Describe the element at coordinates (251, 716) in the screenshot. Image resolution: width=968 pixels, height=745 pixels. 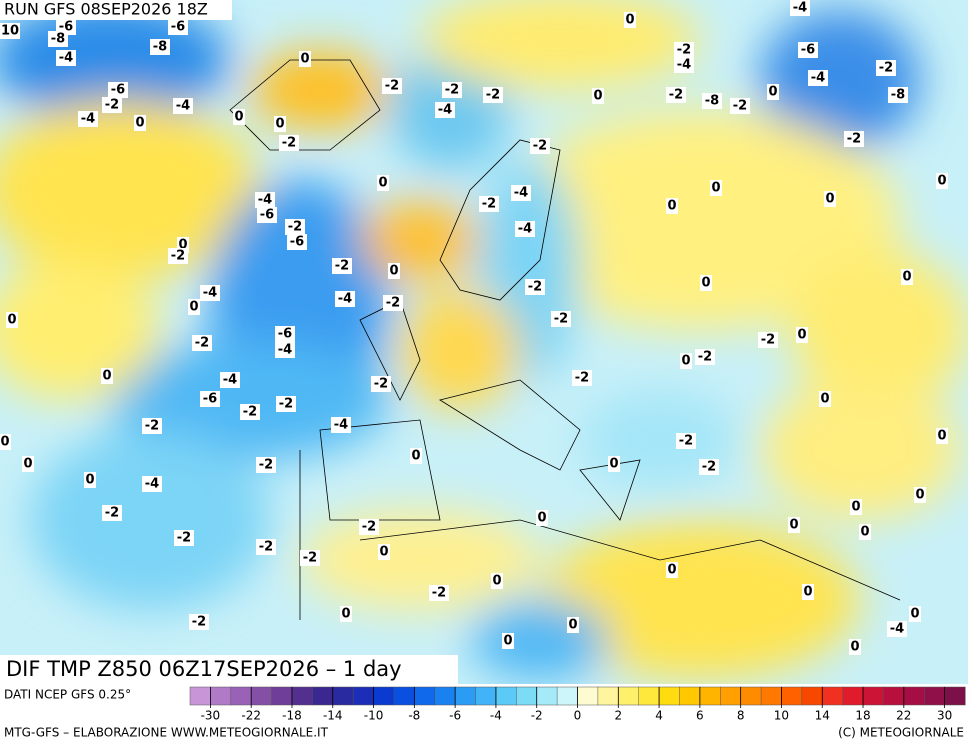
I see `color-tick-label: -22` at that location.